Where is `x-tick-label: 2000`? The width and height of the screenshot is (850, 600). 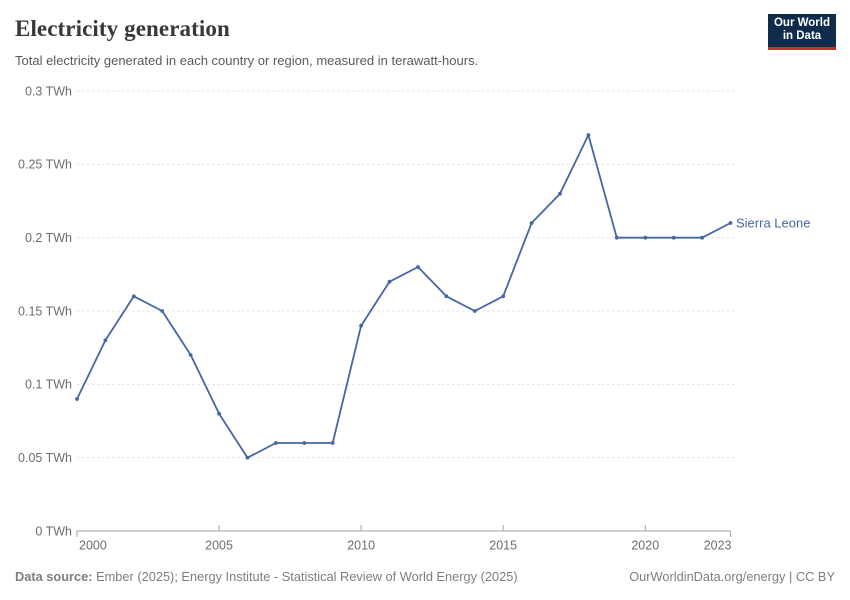 x-tick-label: 2000 is located at coordinates (93, 546).